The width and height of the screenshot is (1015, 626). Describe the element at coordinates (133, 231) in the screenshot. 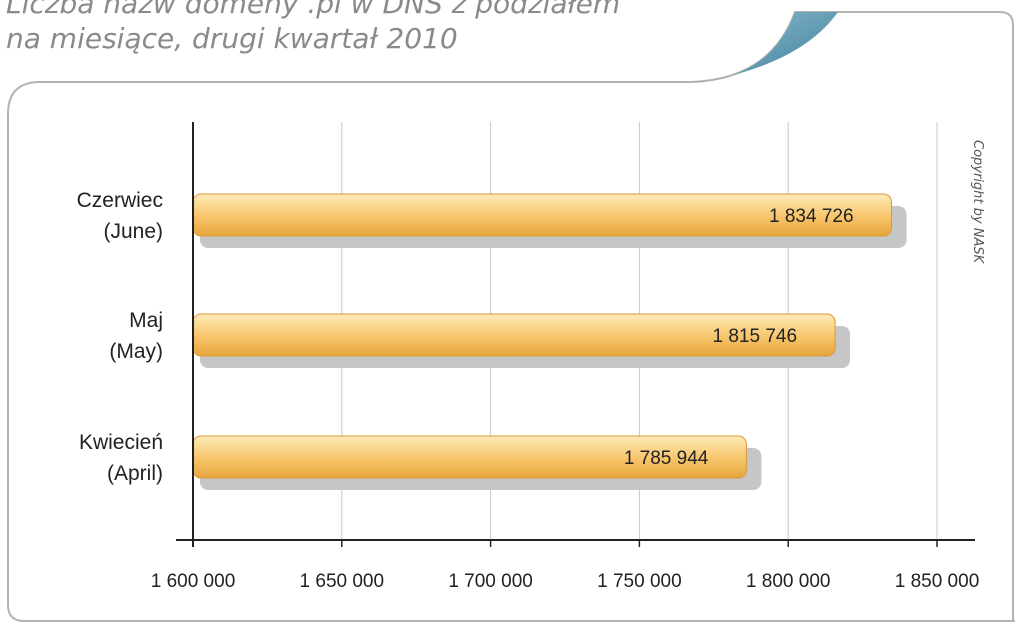

I see `category-label: (June)` at that location.